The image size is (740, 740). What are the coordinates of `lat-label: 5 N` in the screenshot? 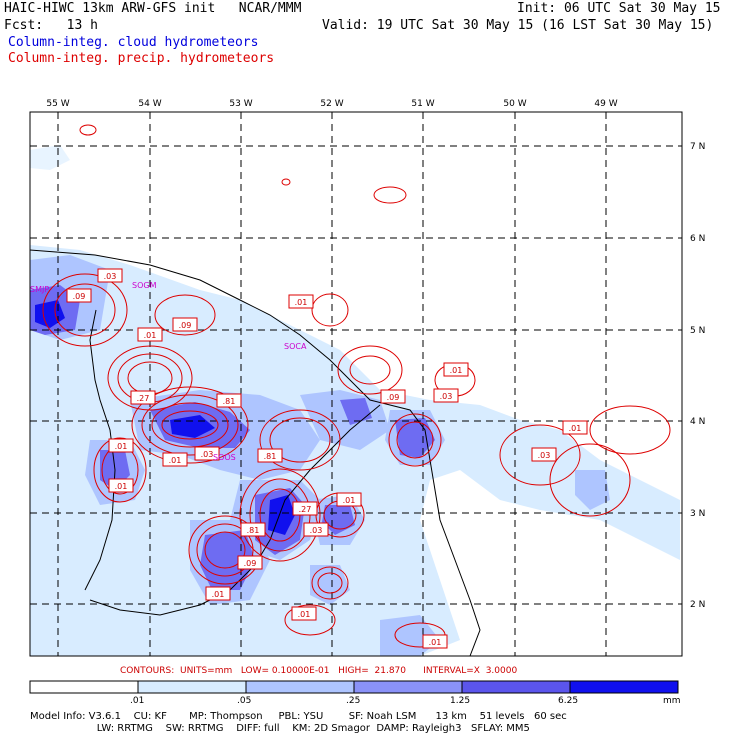 It's located at (697, 331).